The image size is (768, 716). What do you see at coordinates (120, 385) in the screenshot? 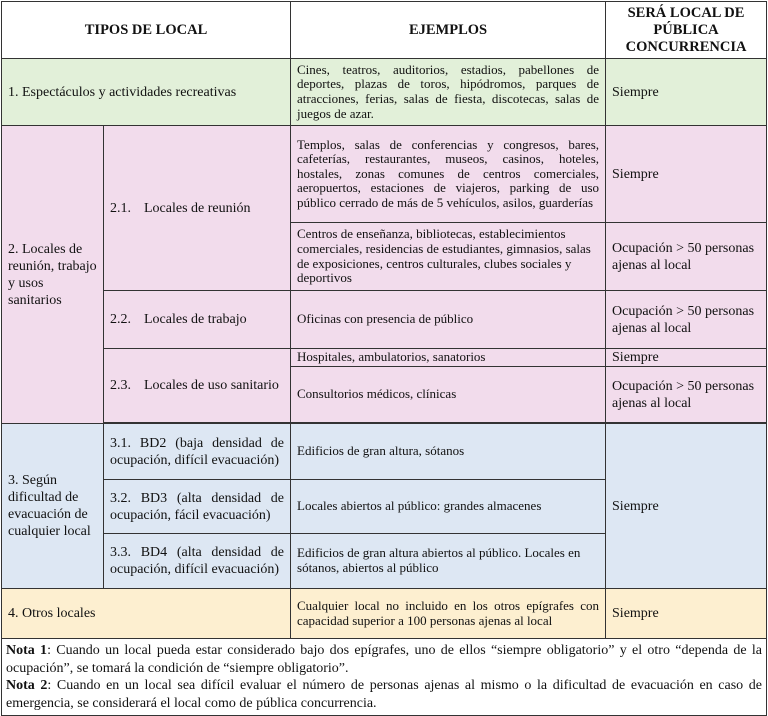
I see `subtipo-number: 2.3.` at bounding box center [120, 385].